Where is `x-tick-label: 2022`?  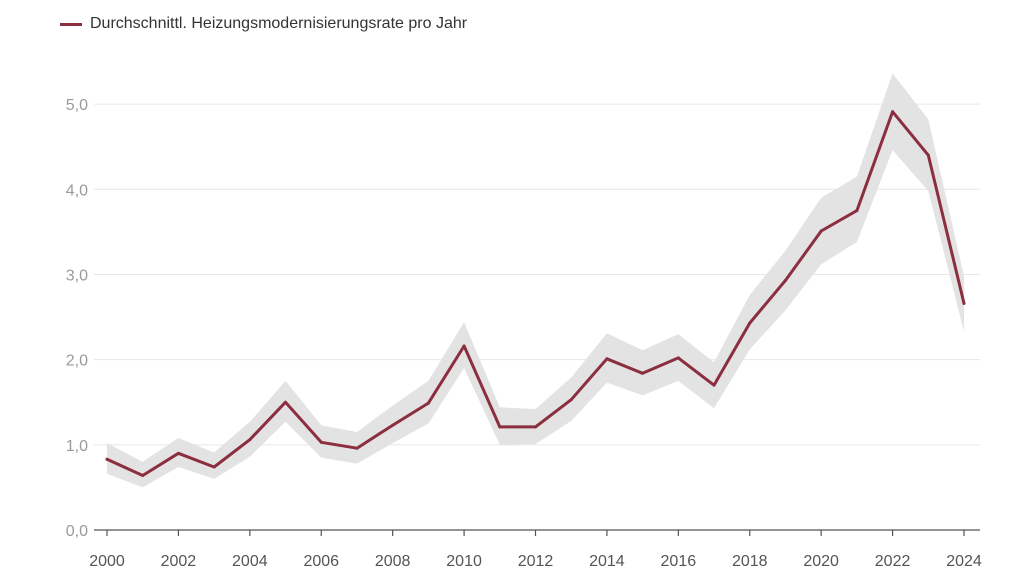
x-tick-label: 2022 is located at coordinates (893, 561).